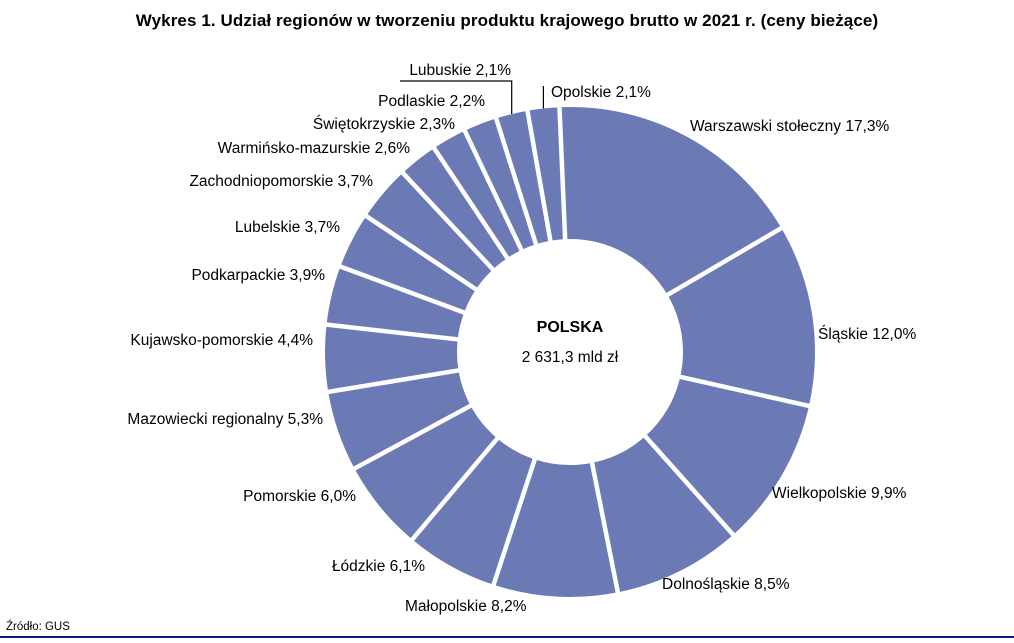 The image size is (1014, 643). I want to click on slice-label-1: Warszawski stołeczny 17,3%, so click(790, 126).